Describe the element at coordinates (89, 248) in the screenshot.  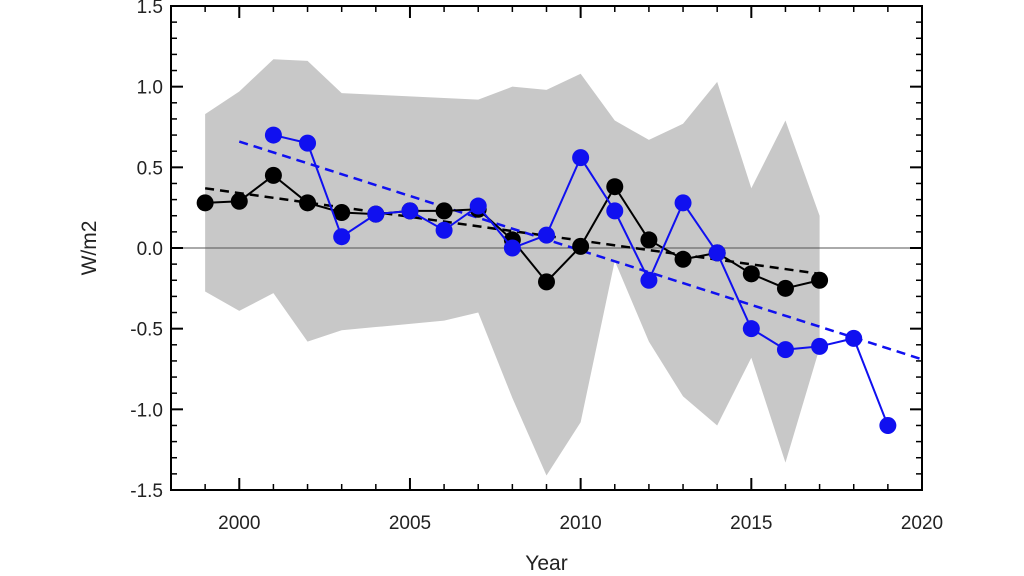
I see `y-axis-title: W/m2` at that location.